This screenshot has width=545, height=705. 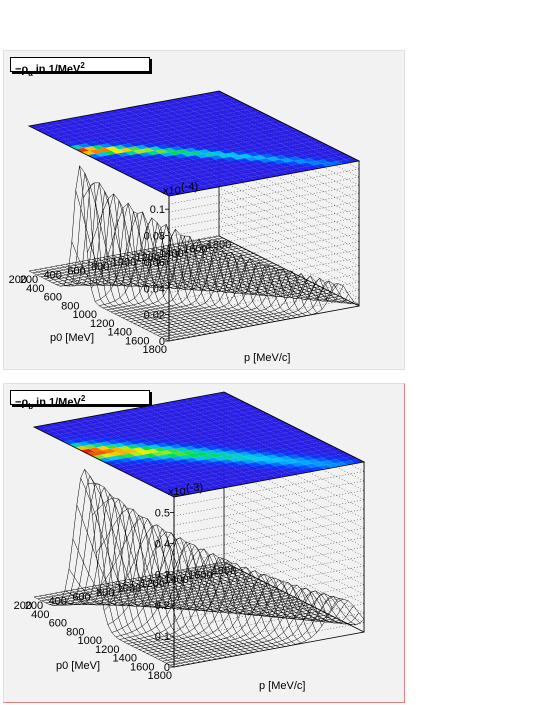 I want to click on z-tick-label: 0.04, so click(x=154, y=289).